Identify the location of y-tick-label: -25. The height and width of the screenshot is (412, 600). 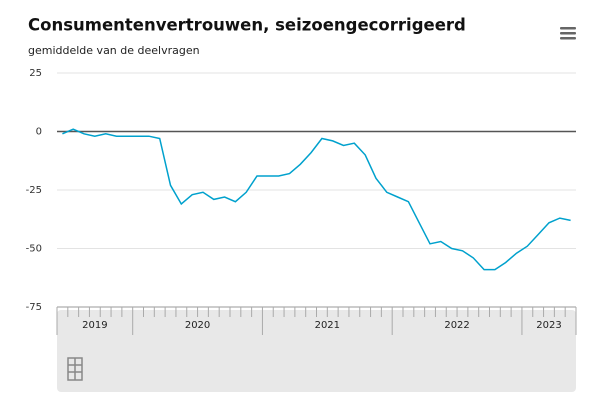
(34, 190).